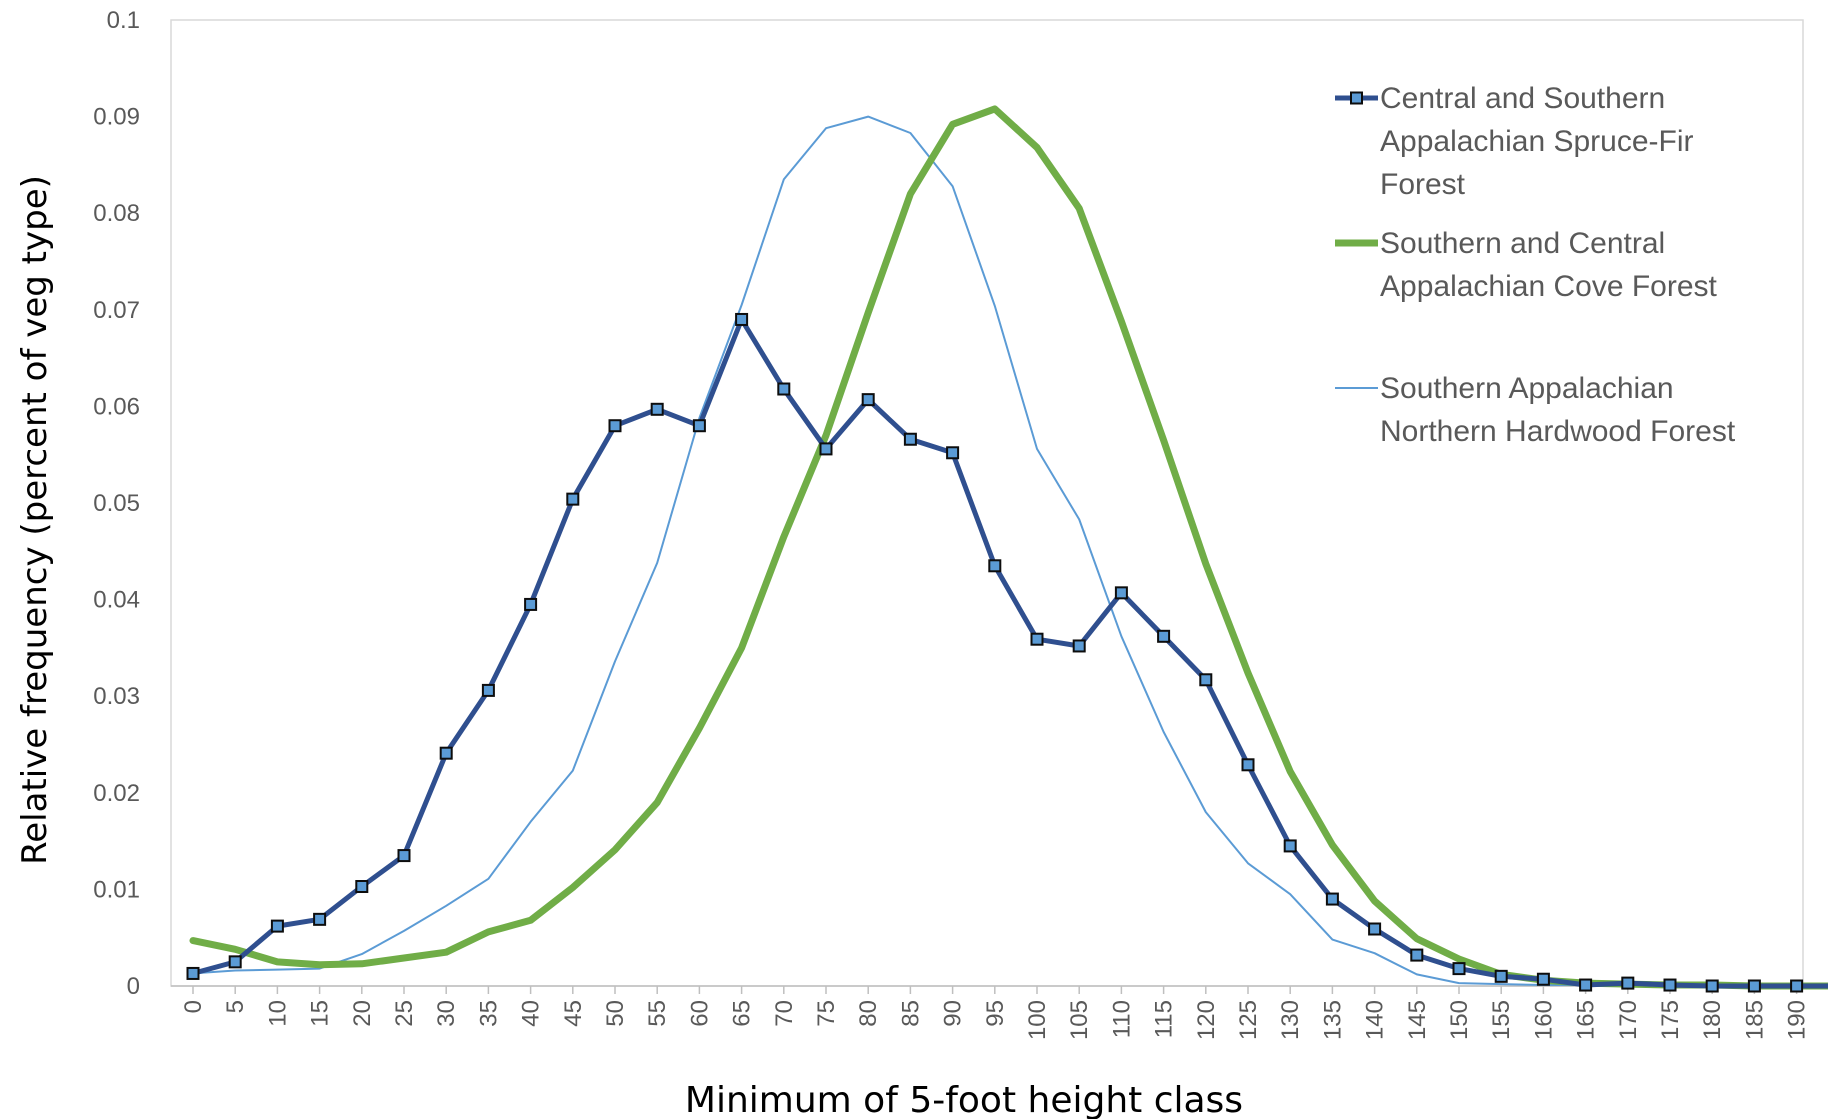 The image size is (1828, 1119). Describe the element at coordinates (488, 1013) in the screenshot. I see `x-tick-label: 35` at that location.